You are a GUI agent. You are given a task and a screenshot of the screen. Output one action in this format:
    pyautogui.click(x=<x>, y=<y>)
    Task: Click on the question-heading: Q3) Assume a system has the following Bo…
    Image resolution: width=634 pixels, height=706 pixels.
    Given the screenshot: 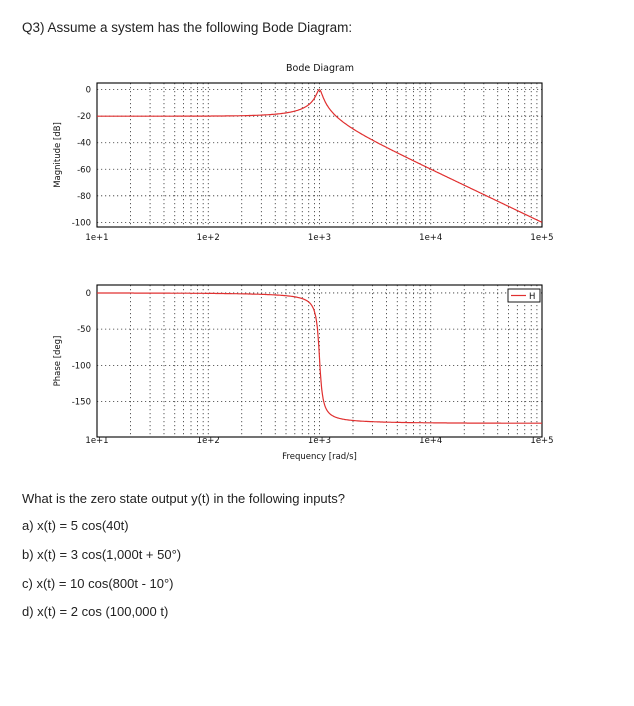 What is the action you would take?
    pyautogui.click(x=187, y=27)
    